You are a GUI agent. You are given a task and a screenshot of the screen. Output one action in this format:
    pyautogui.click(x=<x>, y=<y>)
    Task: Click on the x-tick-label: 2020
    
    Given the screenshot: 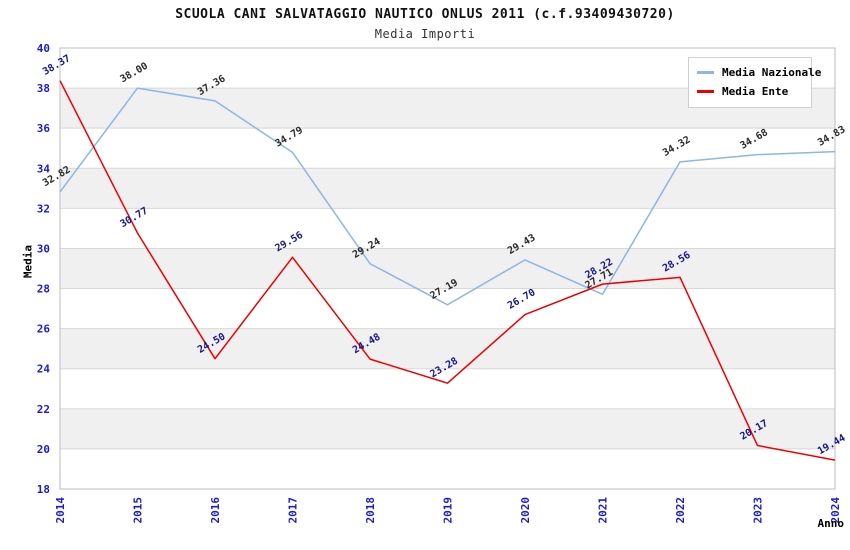 What is the action you would take?
    pyautogui.click(x=525, y=510)
    